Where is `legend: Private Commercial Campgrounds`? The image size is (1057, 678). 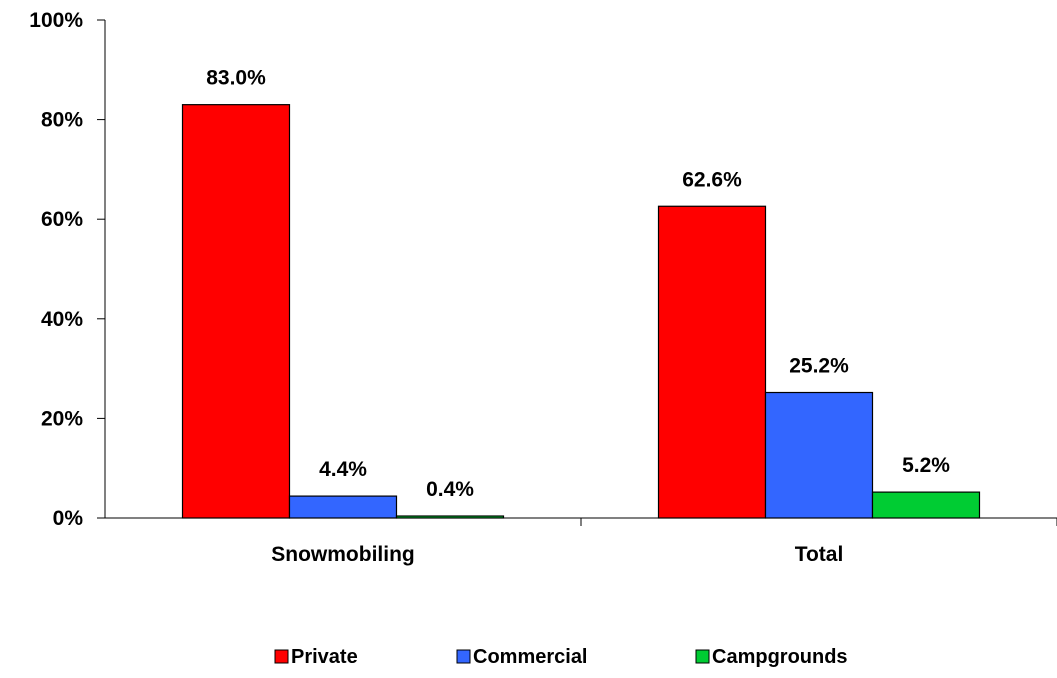
legend: Private Commercial Campgrounds is located at coordinates (561, 657).